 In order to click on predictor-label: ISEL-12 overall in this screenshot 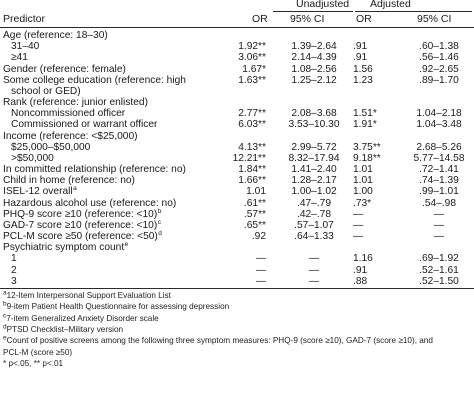, I will do `click(38, 192)`.